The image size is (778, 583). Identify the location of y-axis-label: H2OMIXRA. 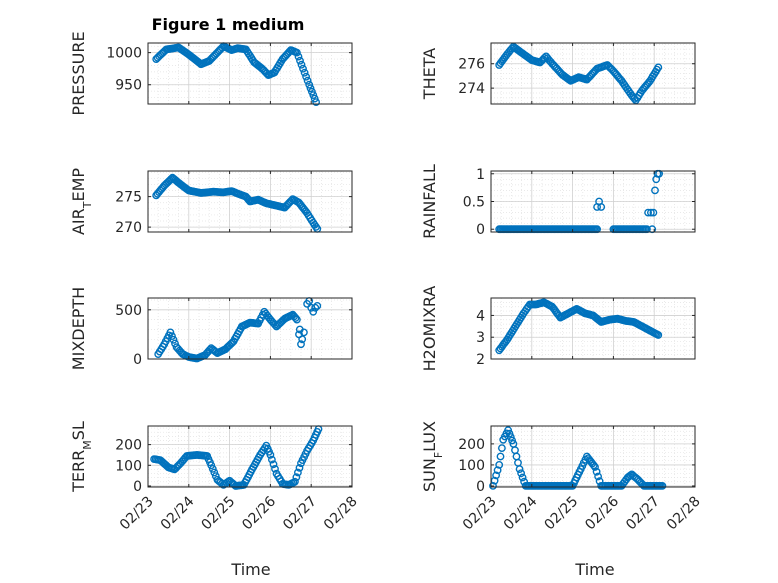
(429, 329).